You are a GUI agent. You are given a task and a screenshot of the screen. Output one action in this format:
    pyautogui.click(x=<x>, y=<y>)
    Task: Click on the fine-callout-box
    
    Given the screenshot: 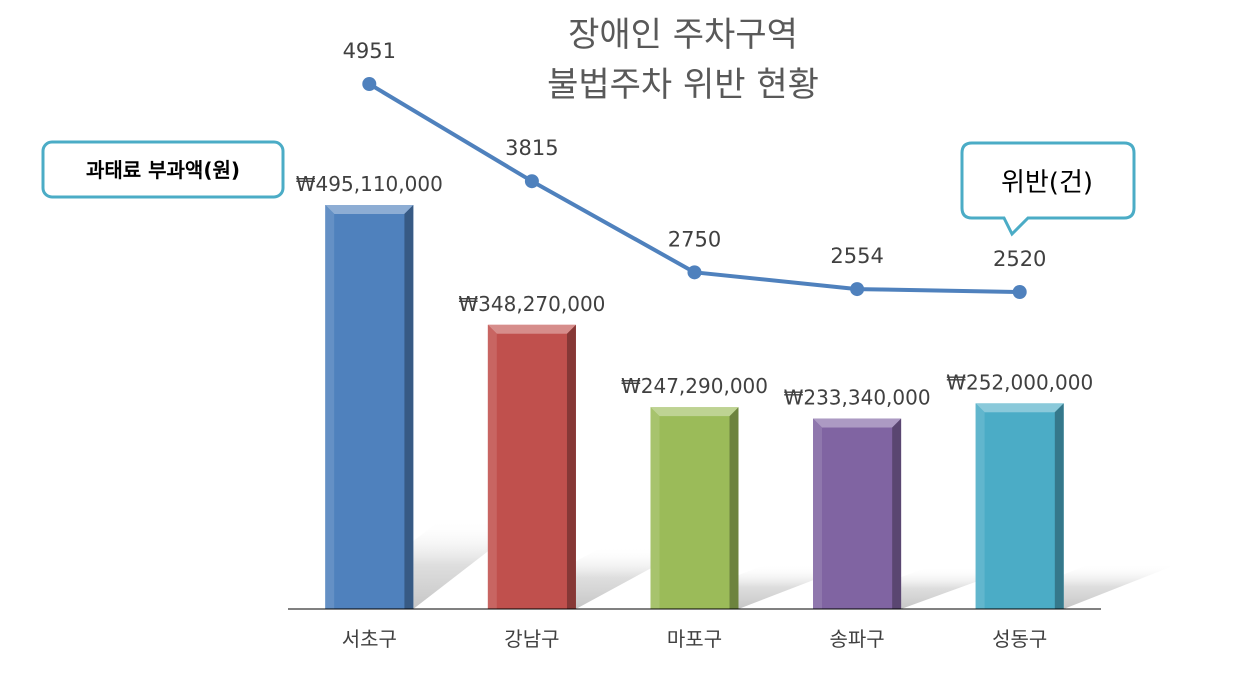 What is the action you would take?
    pyautogui.click(x=163, y=169)
    